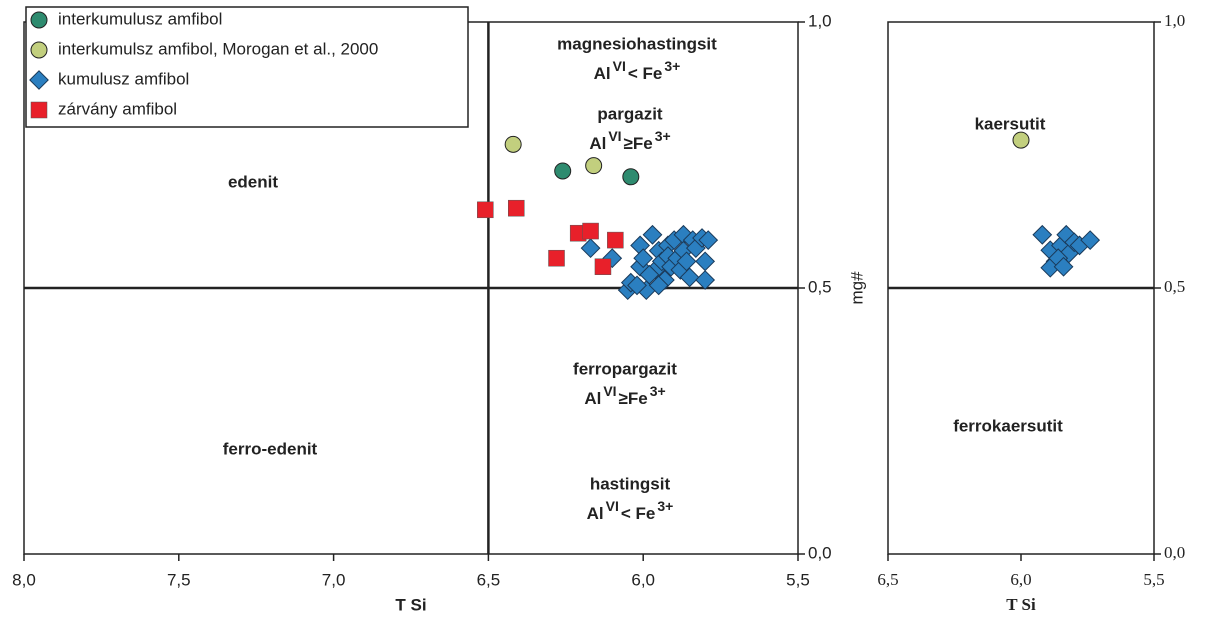 The width and height of the screenshot is (1210, 623). Describe the element at coordinates (270, 448) in the screenshot. I see `field-label: ferro-edenit` at that location.